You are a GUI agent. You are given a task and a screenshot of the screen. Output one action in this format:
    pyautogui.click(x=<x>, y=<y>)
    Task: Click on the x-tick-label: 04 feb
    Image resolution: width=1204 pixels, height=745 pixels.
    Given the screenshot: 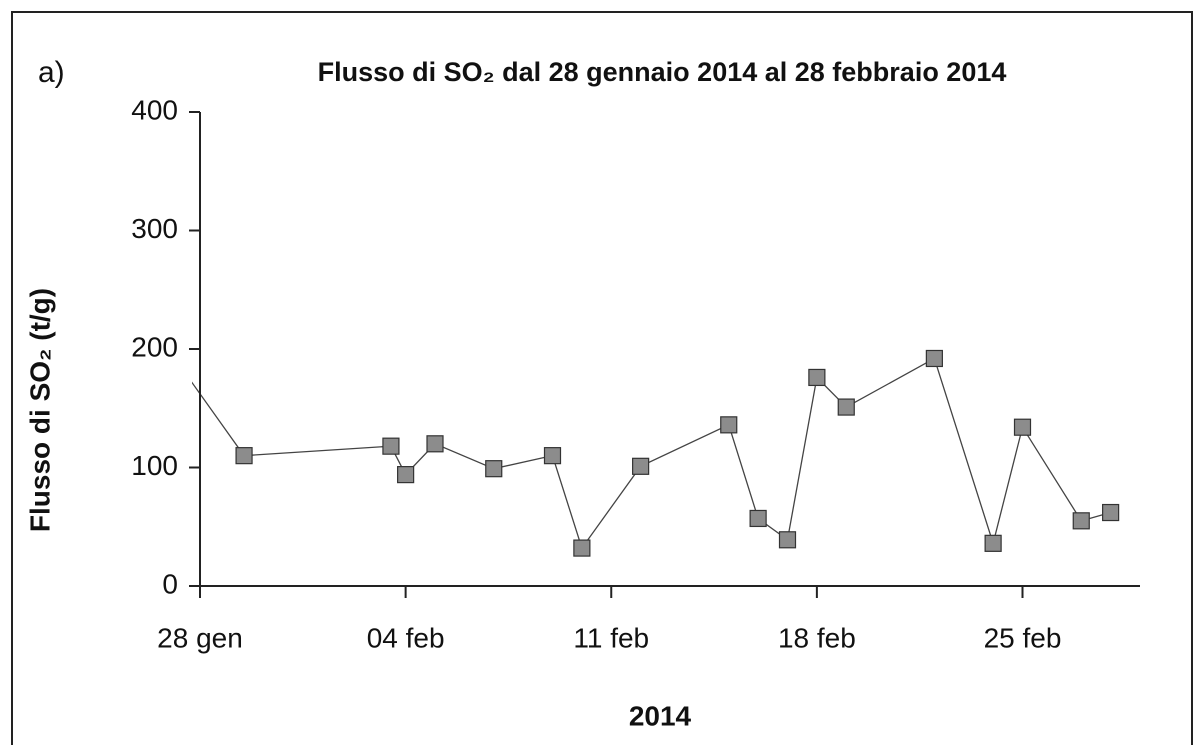 What is the action you would take?
    pyautogui.click(x=406, y=637)
    